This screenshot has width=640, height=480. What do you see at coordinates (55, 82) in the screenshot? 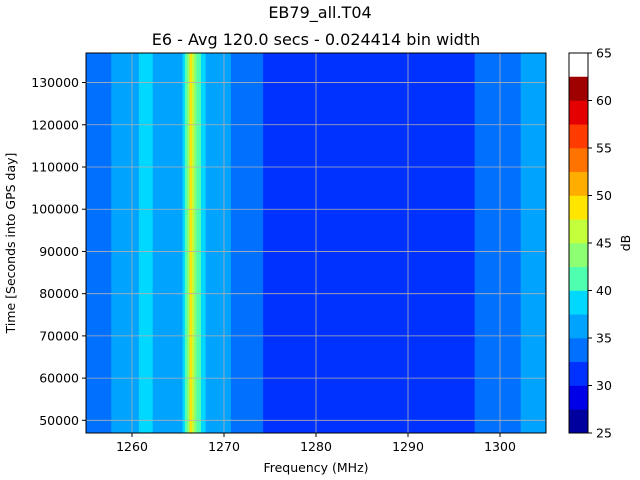
I see `y-tick-label: 130000` at bounding box center [55, 82].